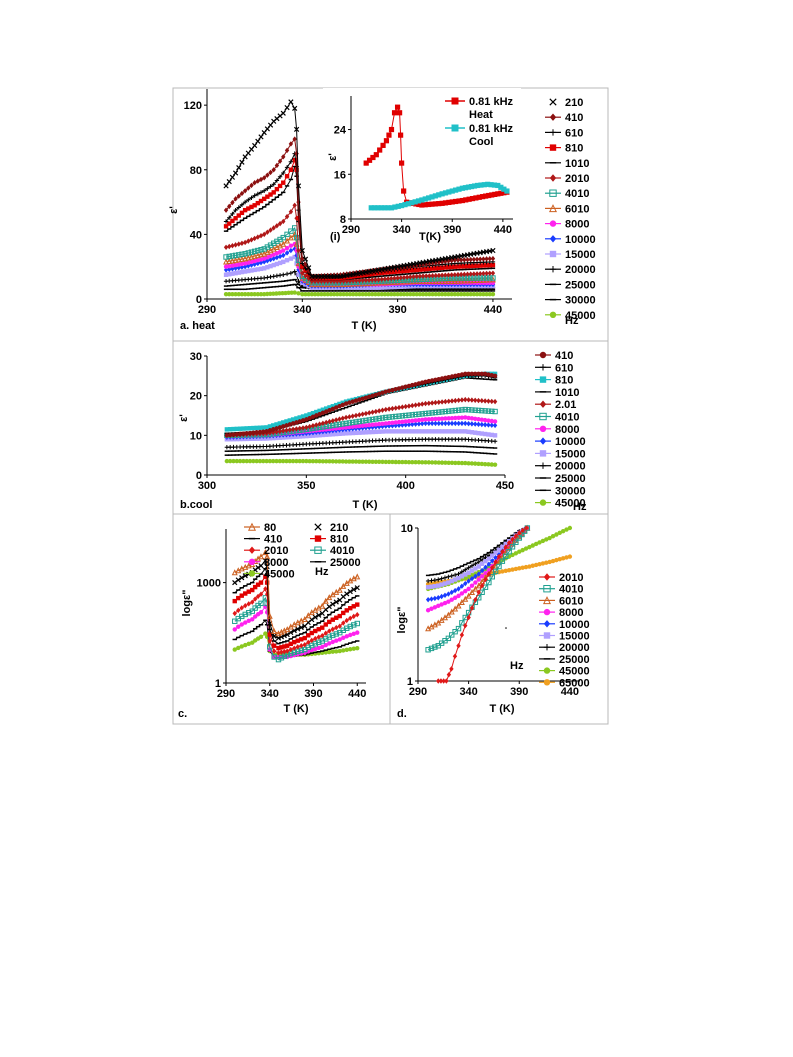  Describe the element at coordinates (193, 106) in the screenshot. I see `y-tick-label: 120` at that location.